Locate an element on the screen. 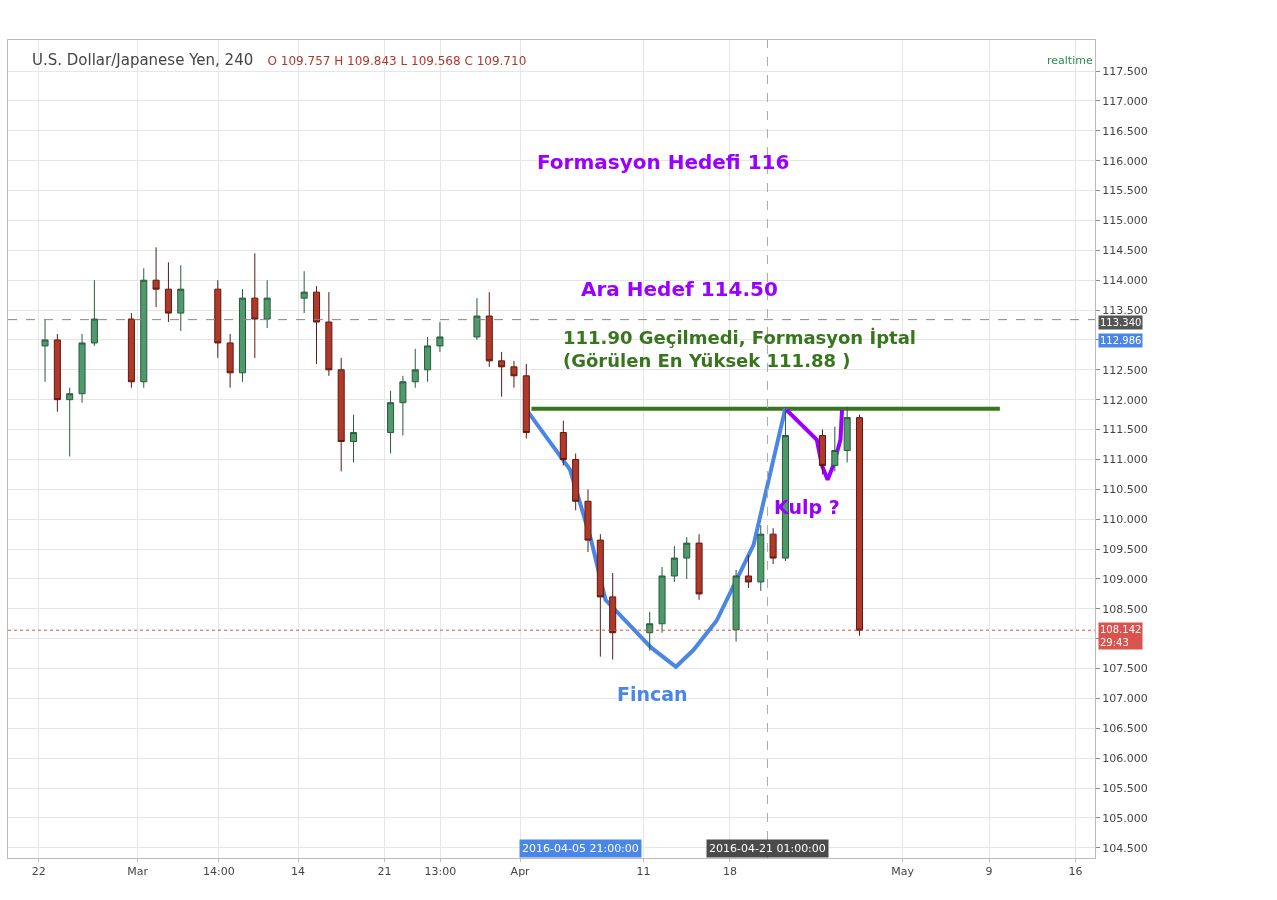 The height and width of the screenshot is (900, 1277). x-tick-label: 22 is located at coordinates (38, 872).